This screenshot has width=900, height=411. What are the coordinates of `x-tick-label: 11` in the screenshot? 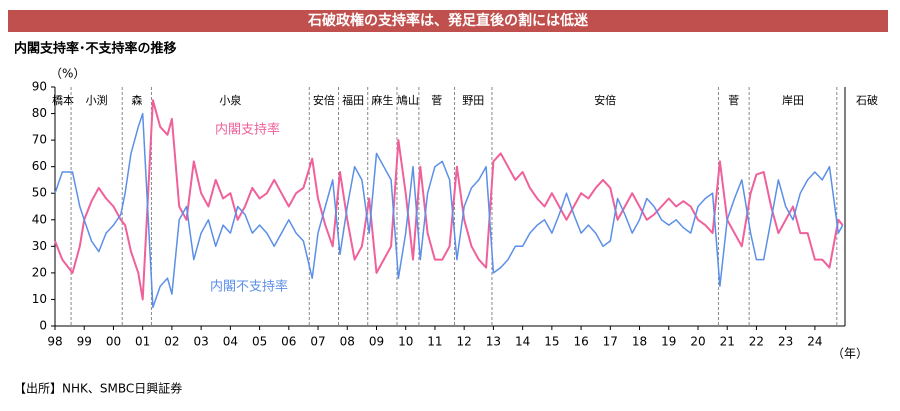 It's located at (434, 342).